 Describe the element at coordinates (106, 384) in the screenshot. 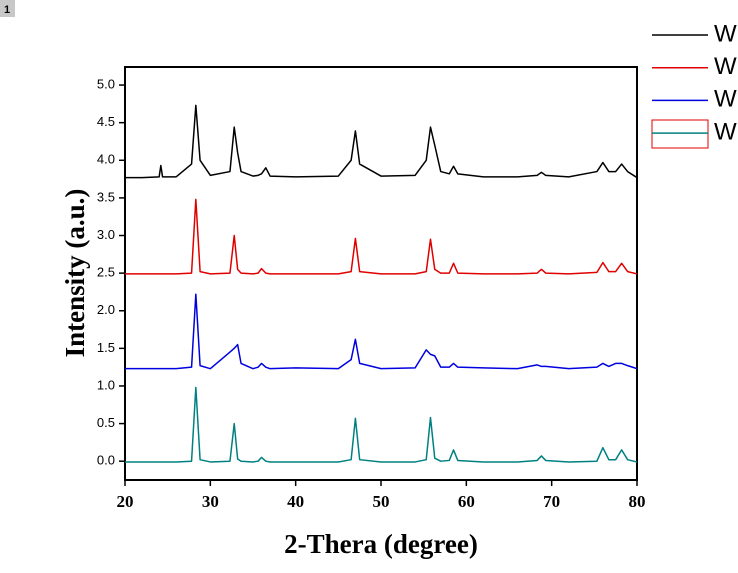

I see `y-tick-label: 1.0` at that location.